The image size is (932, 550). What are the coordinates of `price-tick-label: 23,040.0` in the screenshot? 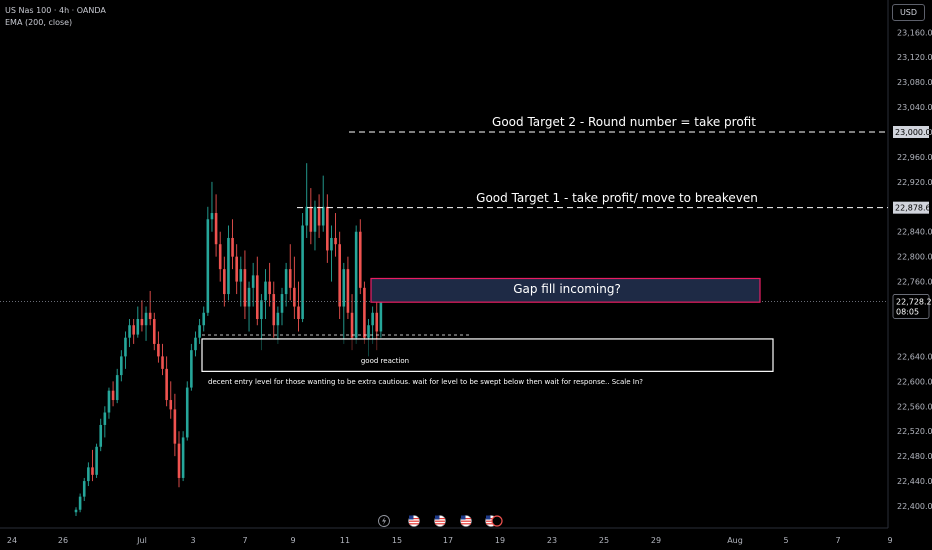 It's located at (914, 107).